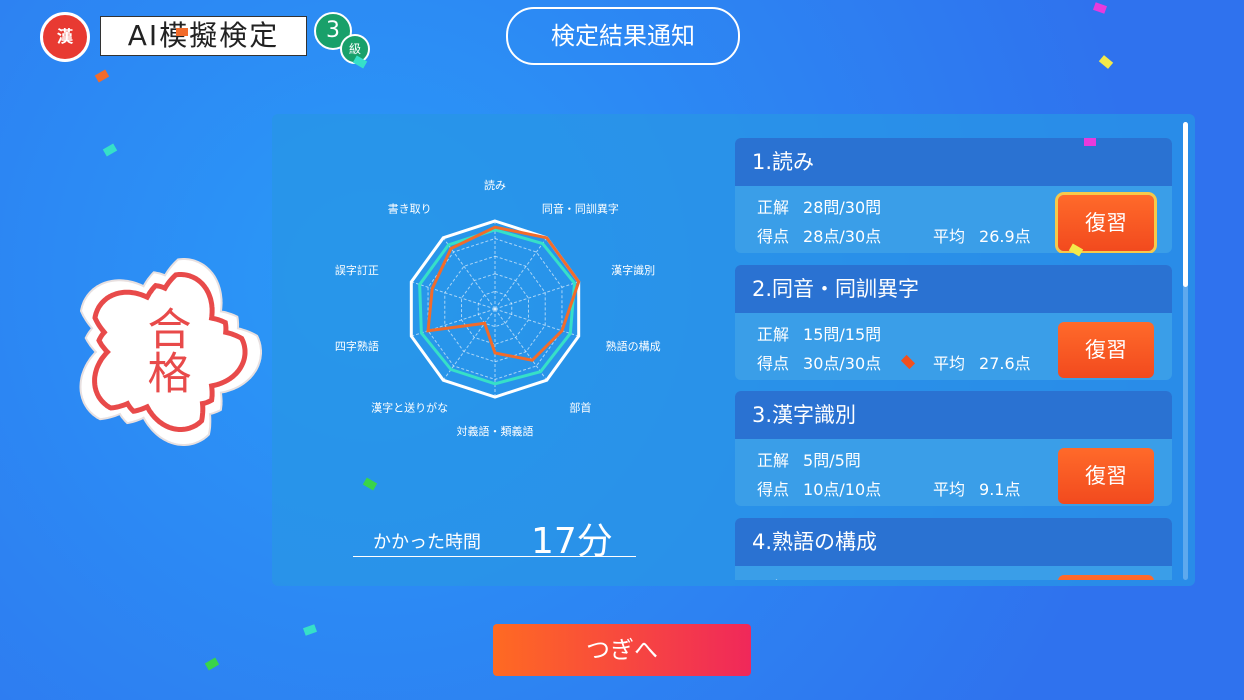  I want to click on section-card: 2.同音・同訓異字正解 15問/15問 得点 30点/30点 平均 27.6点 復習, so click(953, 322).